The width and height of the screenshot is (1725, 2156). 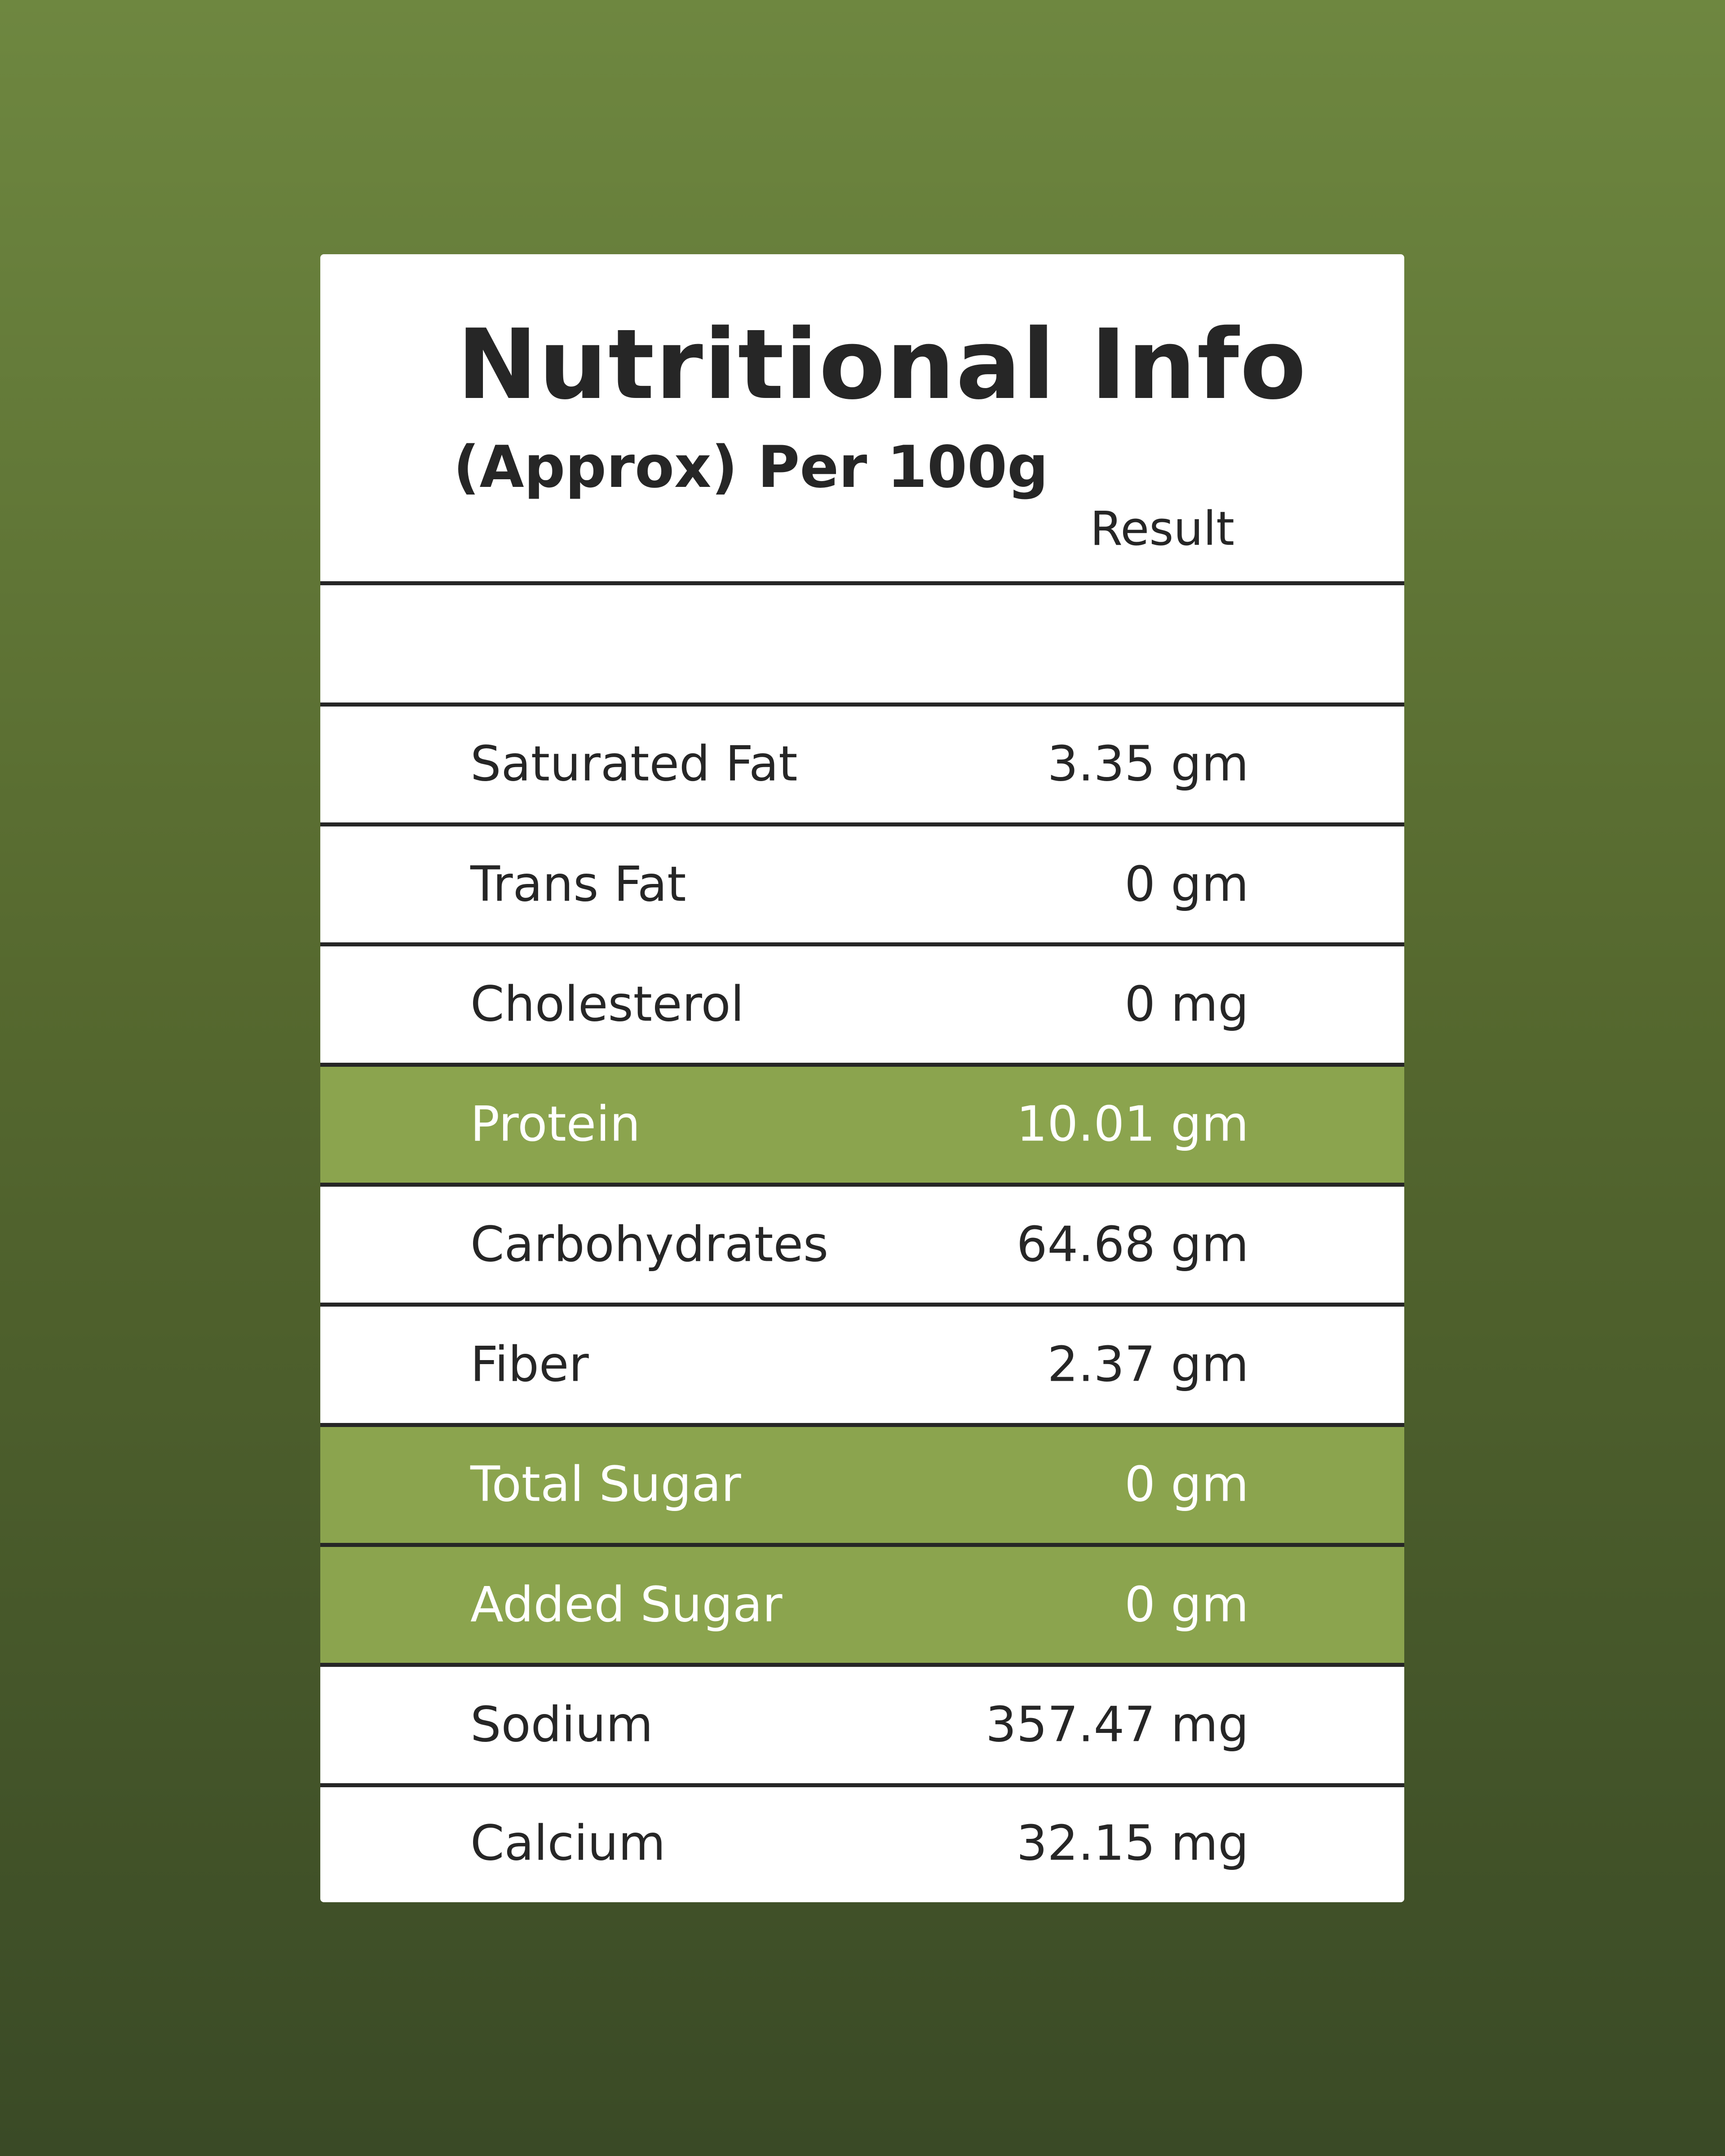 What do you see at coordinates (862, 1605) in the screenshot?
I see `table-row: Added Sugar 0 gm` at bounding box center [862, 1605].